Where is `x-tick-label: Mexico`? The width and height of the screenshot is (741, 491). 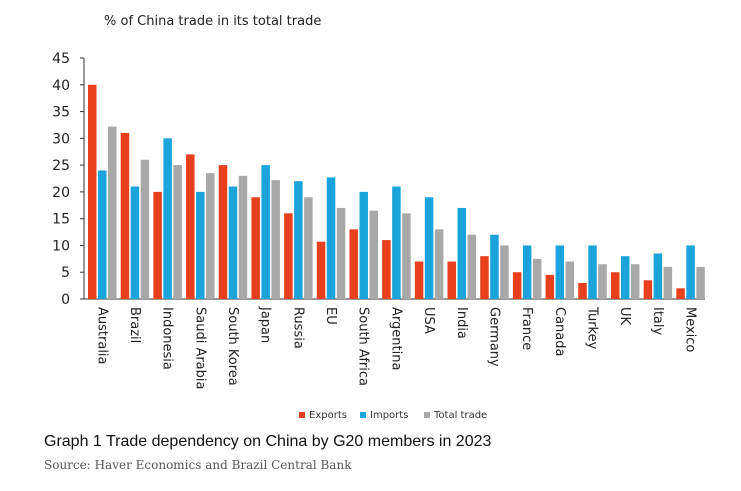 x-tick-label: Mexico is located at coordinates (690, 329).